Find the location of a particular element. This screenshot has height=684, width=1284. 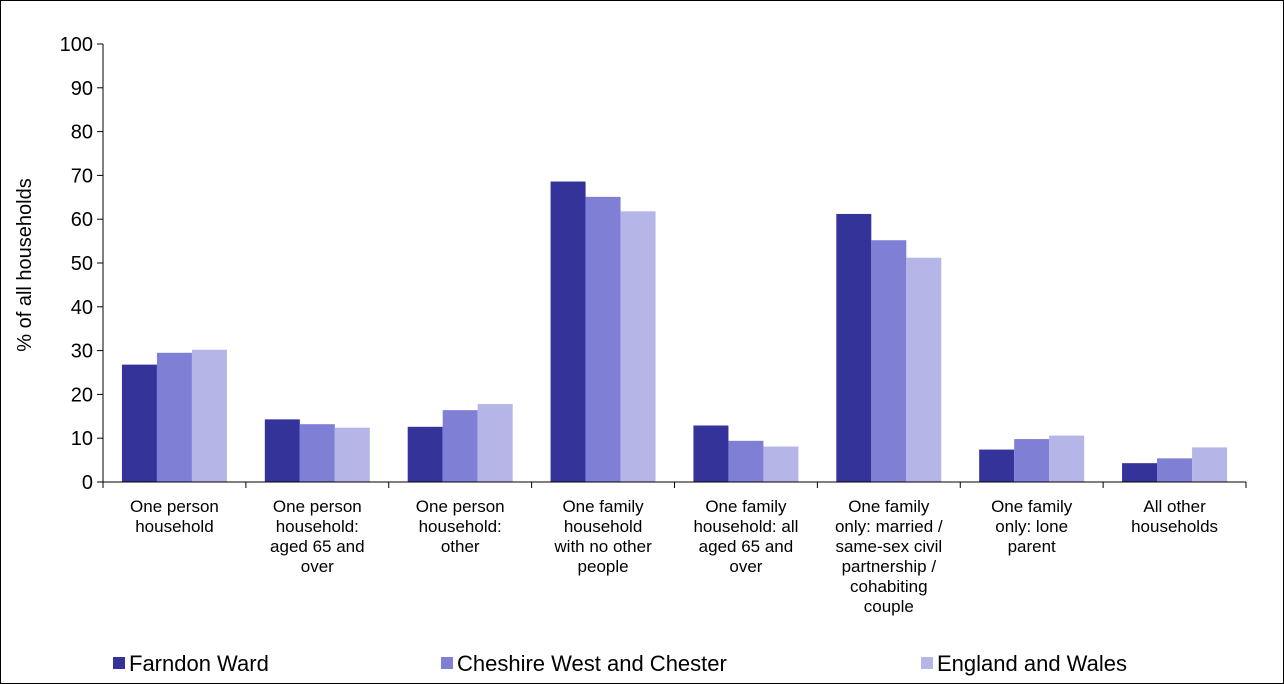

x-tick-label-line: couple is located at coordinates (889, 606).